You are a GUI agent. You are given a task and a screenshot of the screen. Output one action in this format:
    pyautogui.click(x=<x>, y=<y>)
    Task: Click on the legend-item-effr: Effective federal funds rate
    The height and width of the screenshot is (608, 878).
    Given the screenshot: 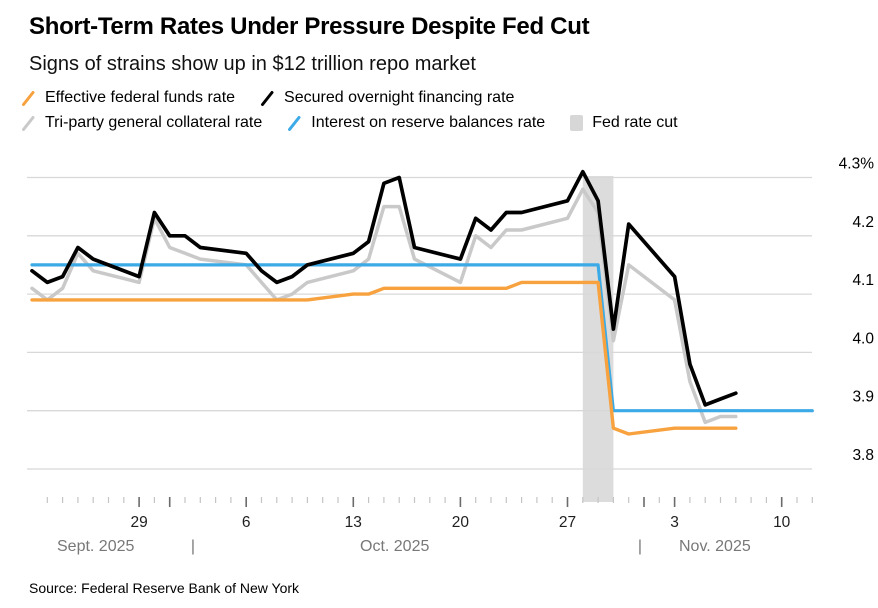 What is the action you would take?
    pyautogui.click(x=128, y=98)
    